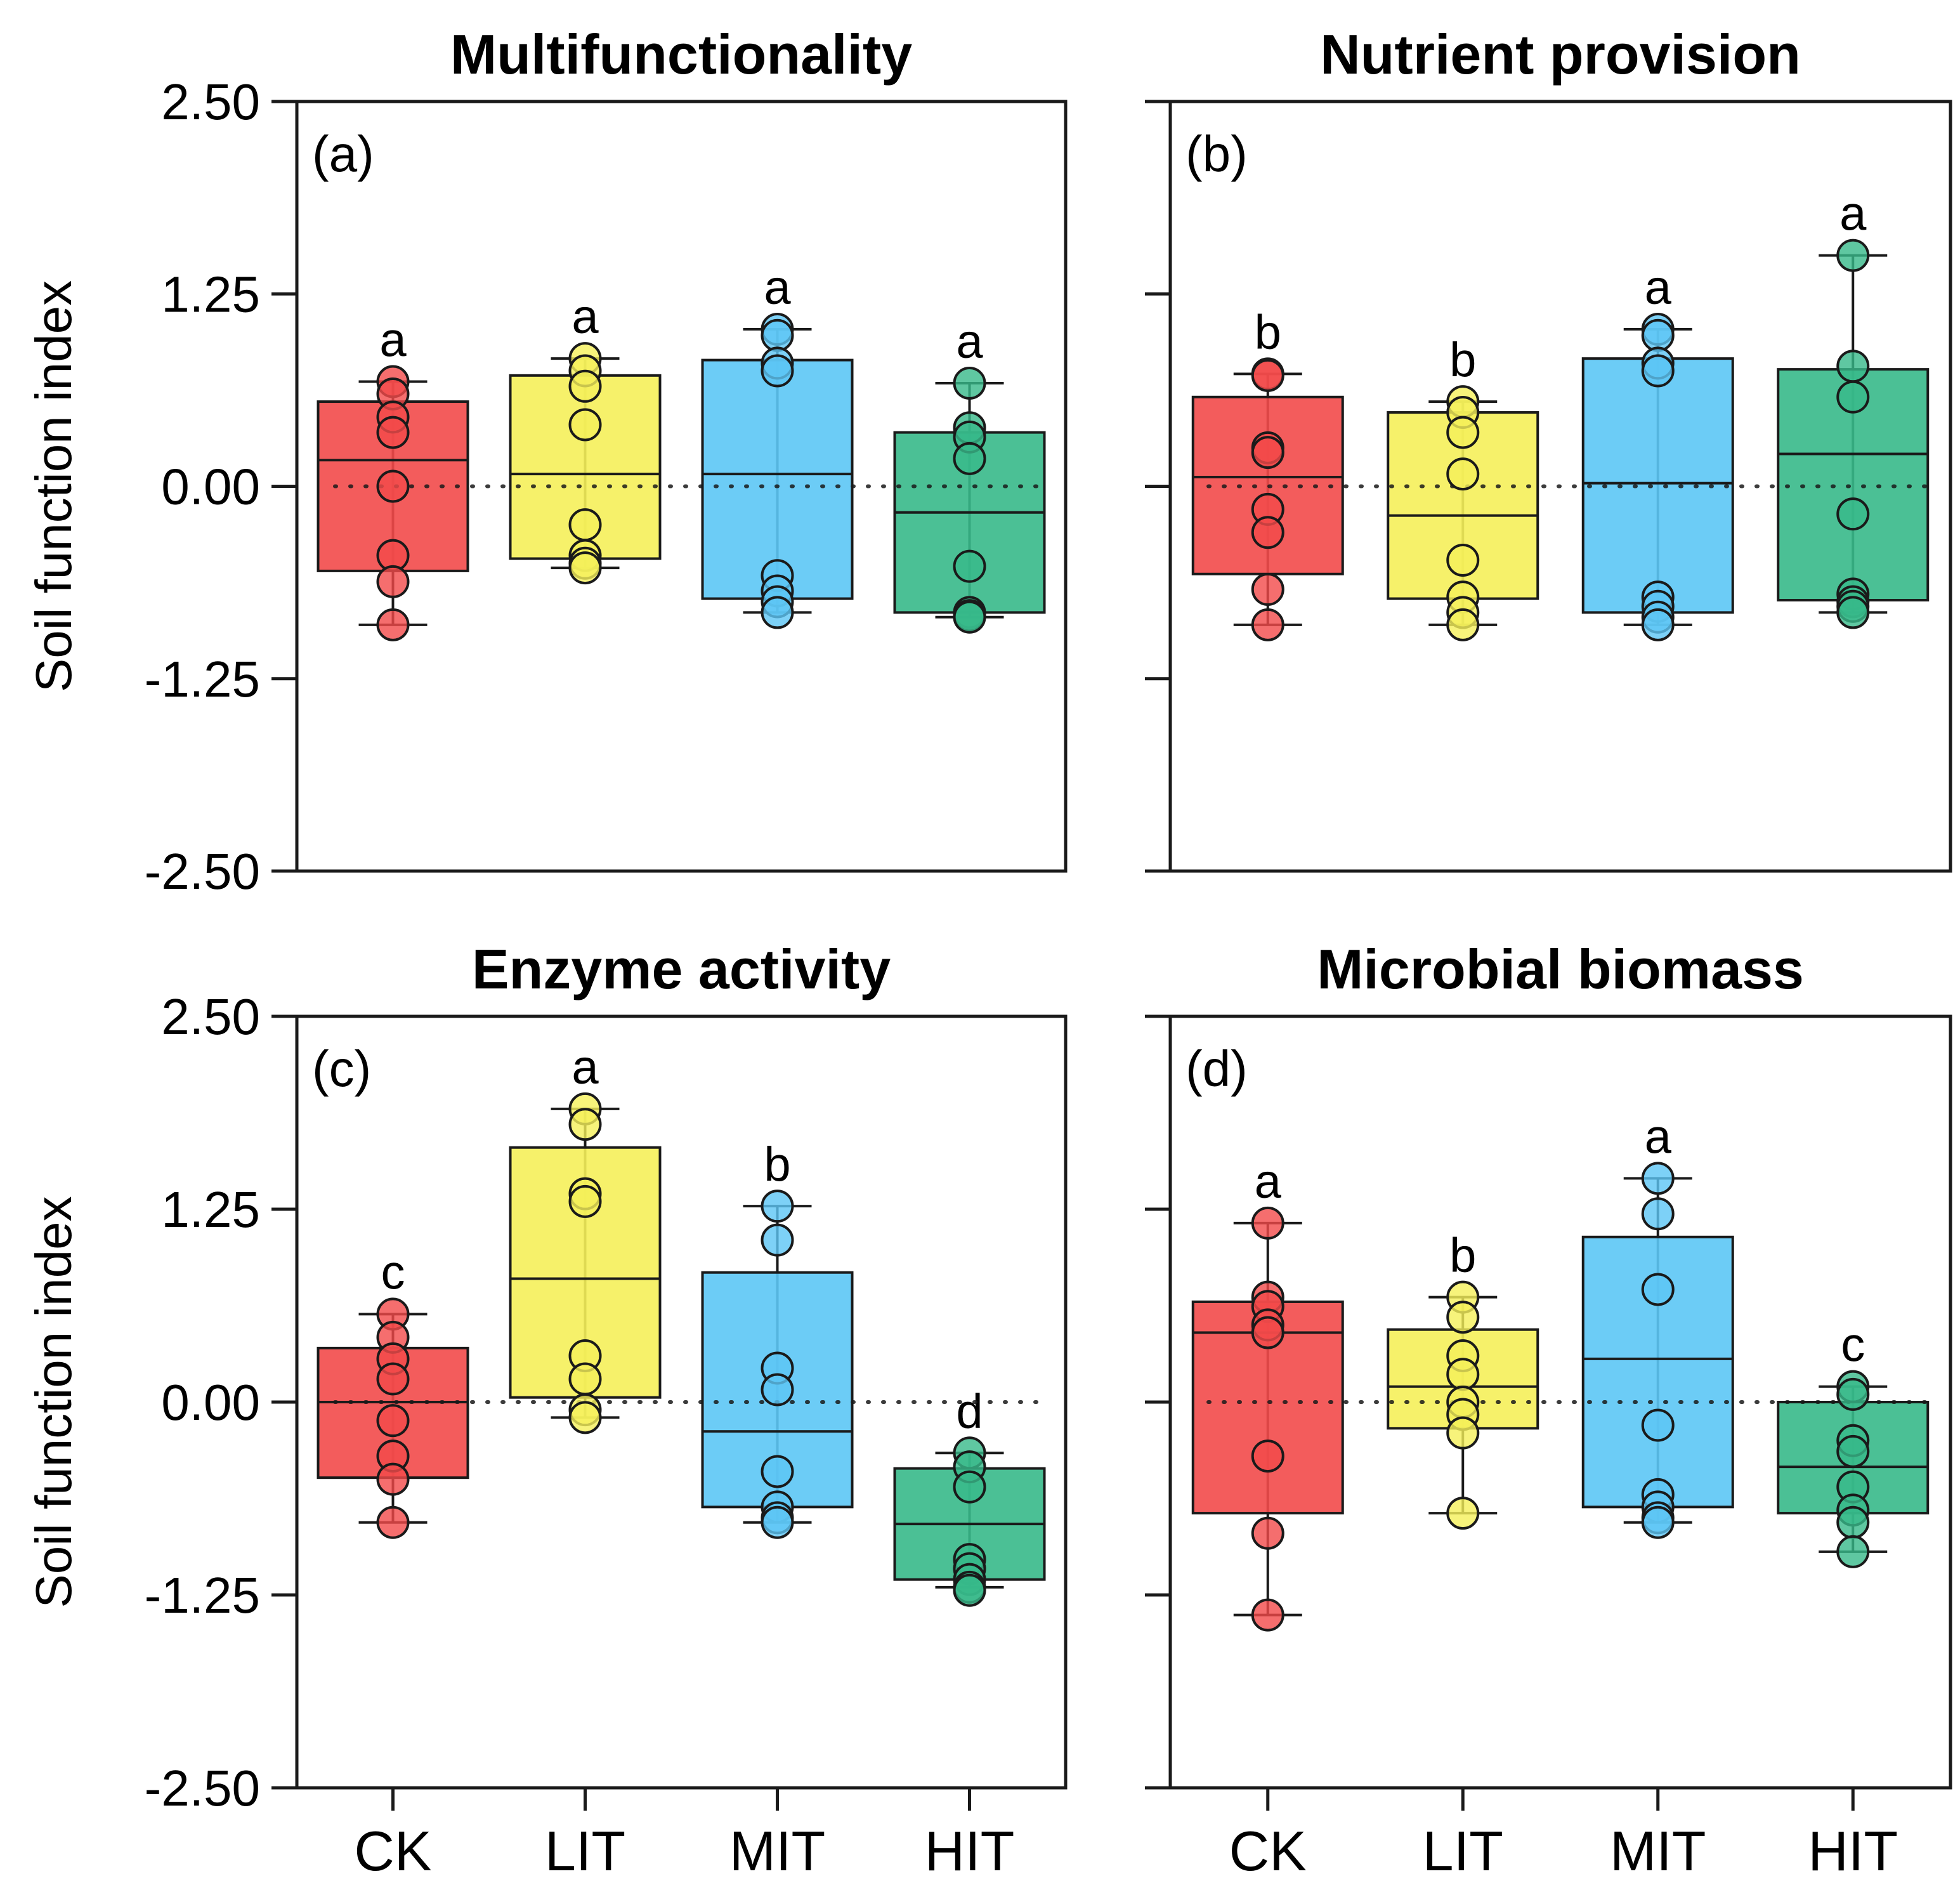  I want to click on panel-tag: (c), so click(341, 1068).